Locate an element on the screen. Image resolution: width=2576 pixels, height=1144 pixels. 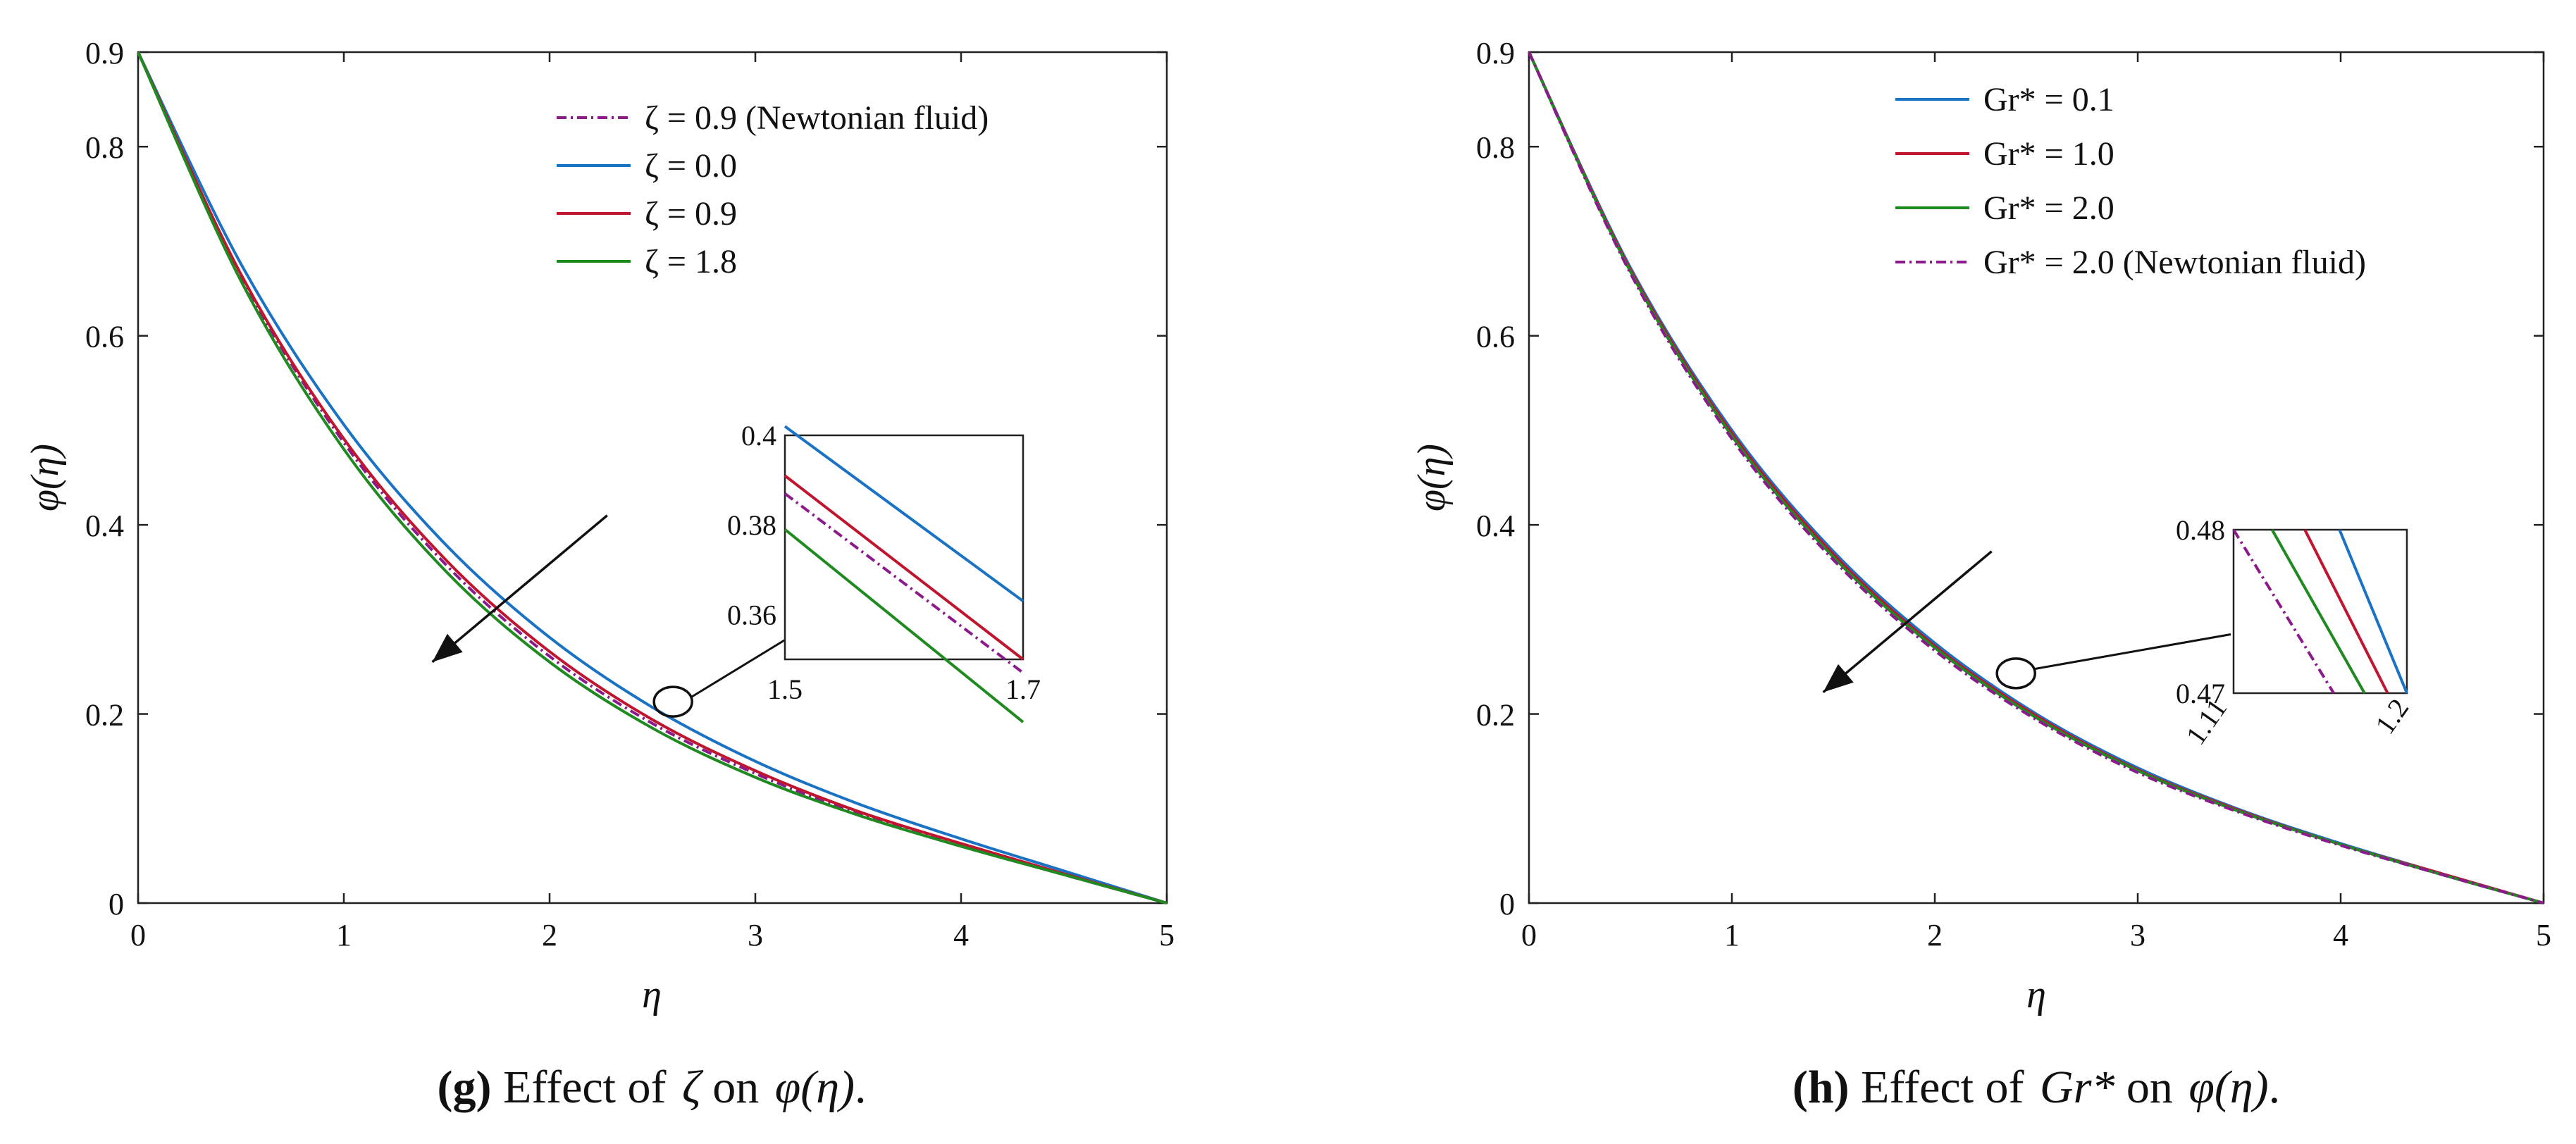
inset-x-tick-label: 1.7 is located at coordinates (1023, 689).